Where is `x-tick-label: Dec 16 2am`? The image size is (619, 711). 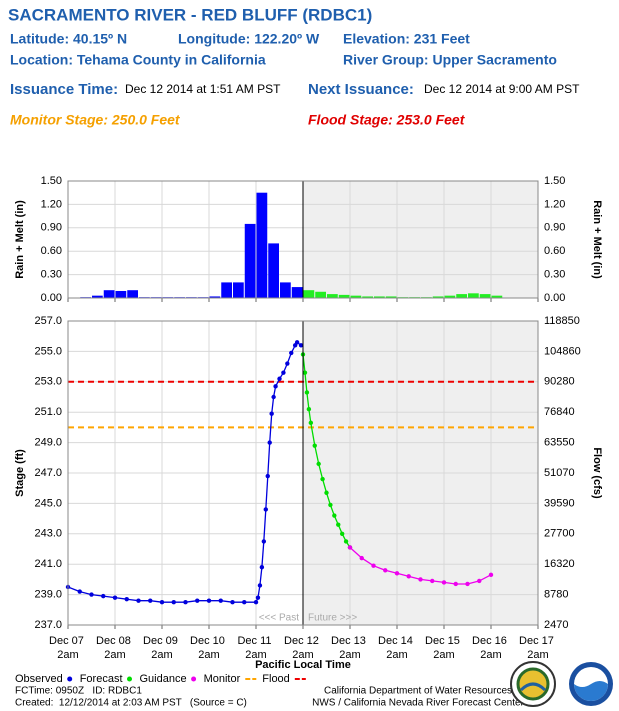 x-tick-label: Dec 16 2am is located at coordinates (491, 648).